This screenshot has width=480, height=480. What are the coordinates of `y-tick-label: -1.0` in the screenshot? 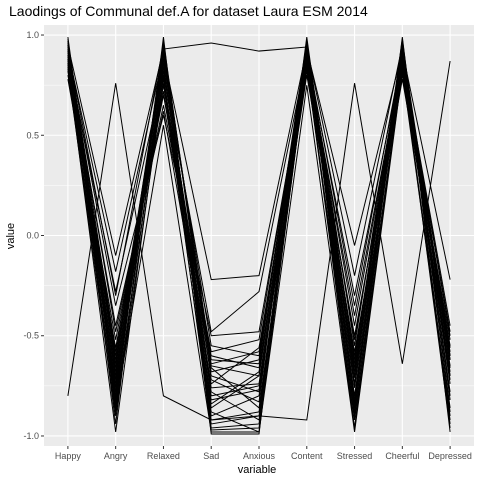 It's located at (31, 436).